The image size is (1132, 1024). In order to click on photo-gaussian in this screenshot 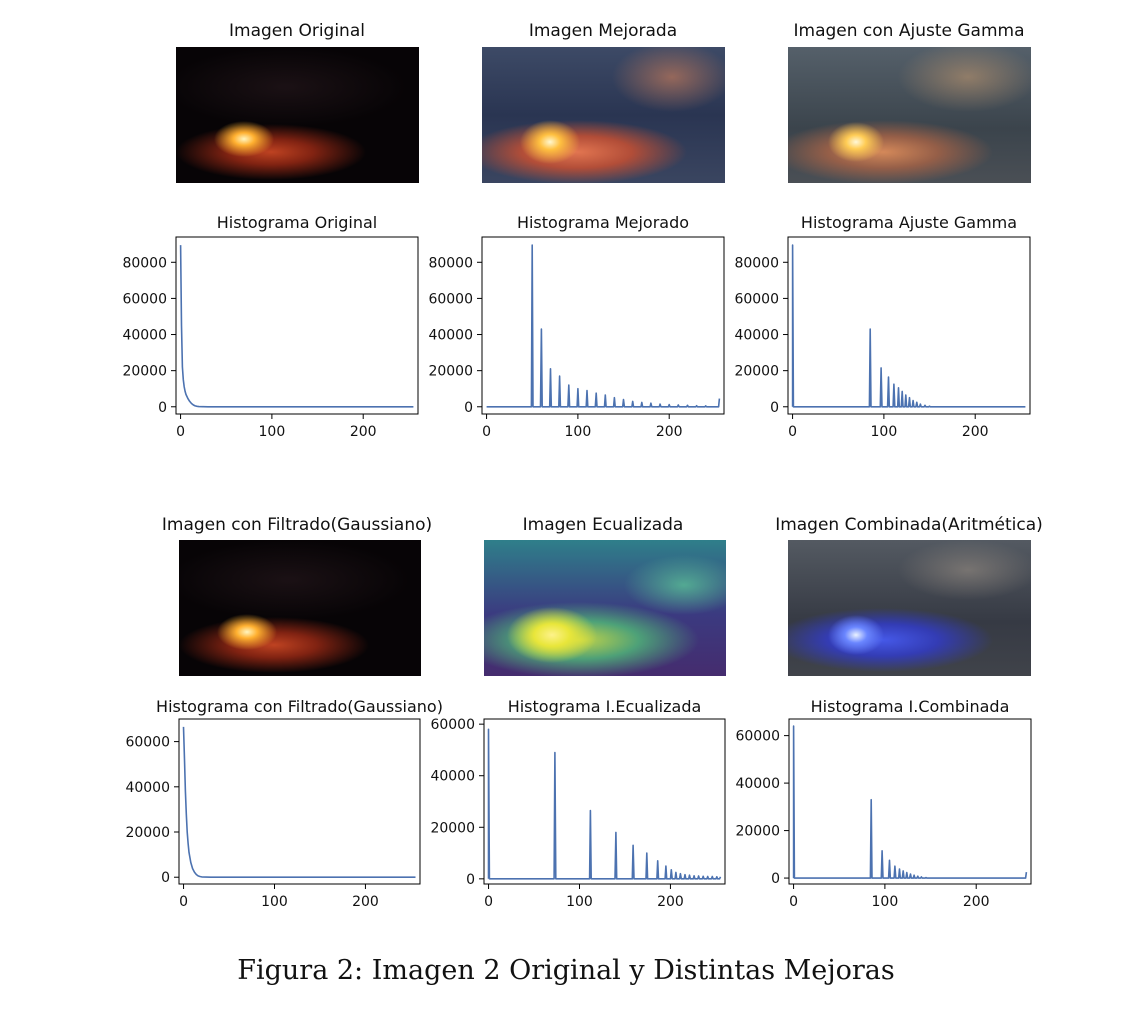, I will do `click(300, 608)`.